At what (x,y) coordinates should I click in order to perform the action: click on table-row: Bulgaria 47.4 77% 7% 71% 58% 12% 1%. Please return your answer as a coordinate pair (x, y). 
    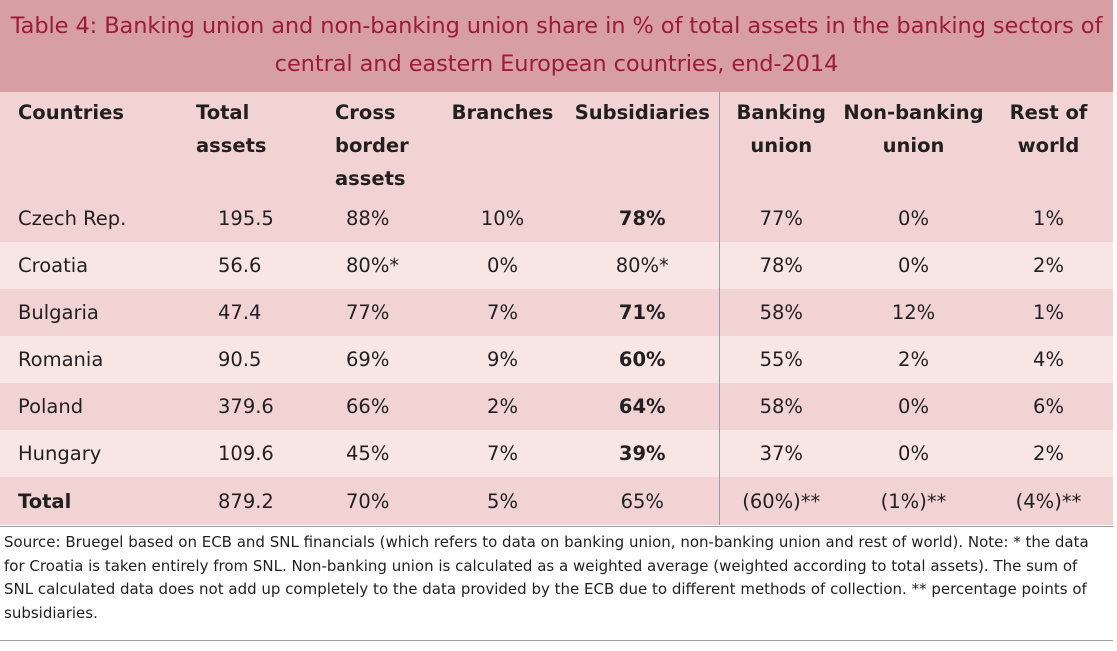
    Looking at the image, I should click on (556, 312).